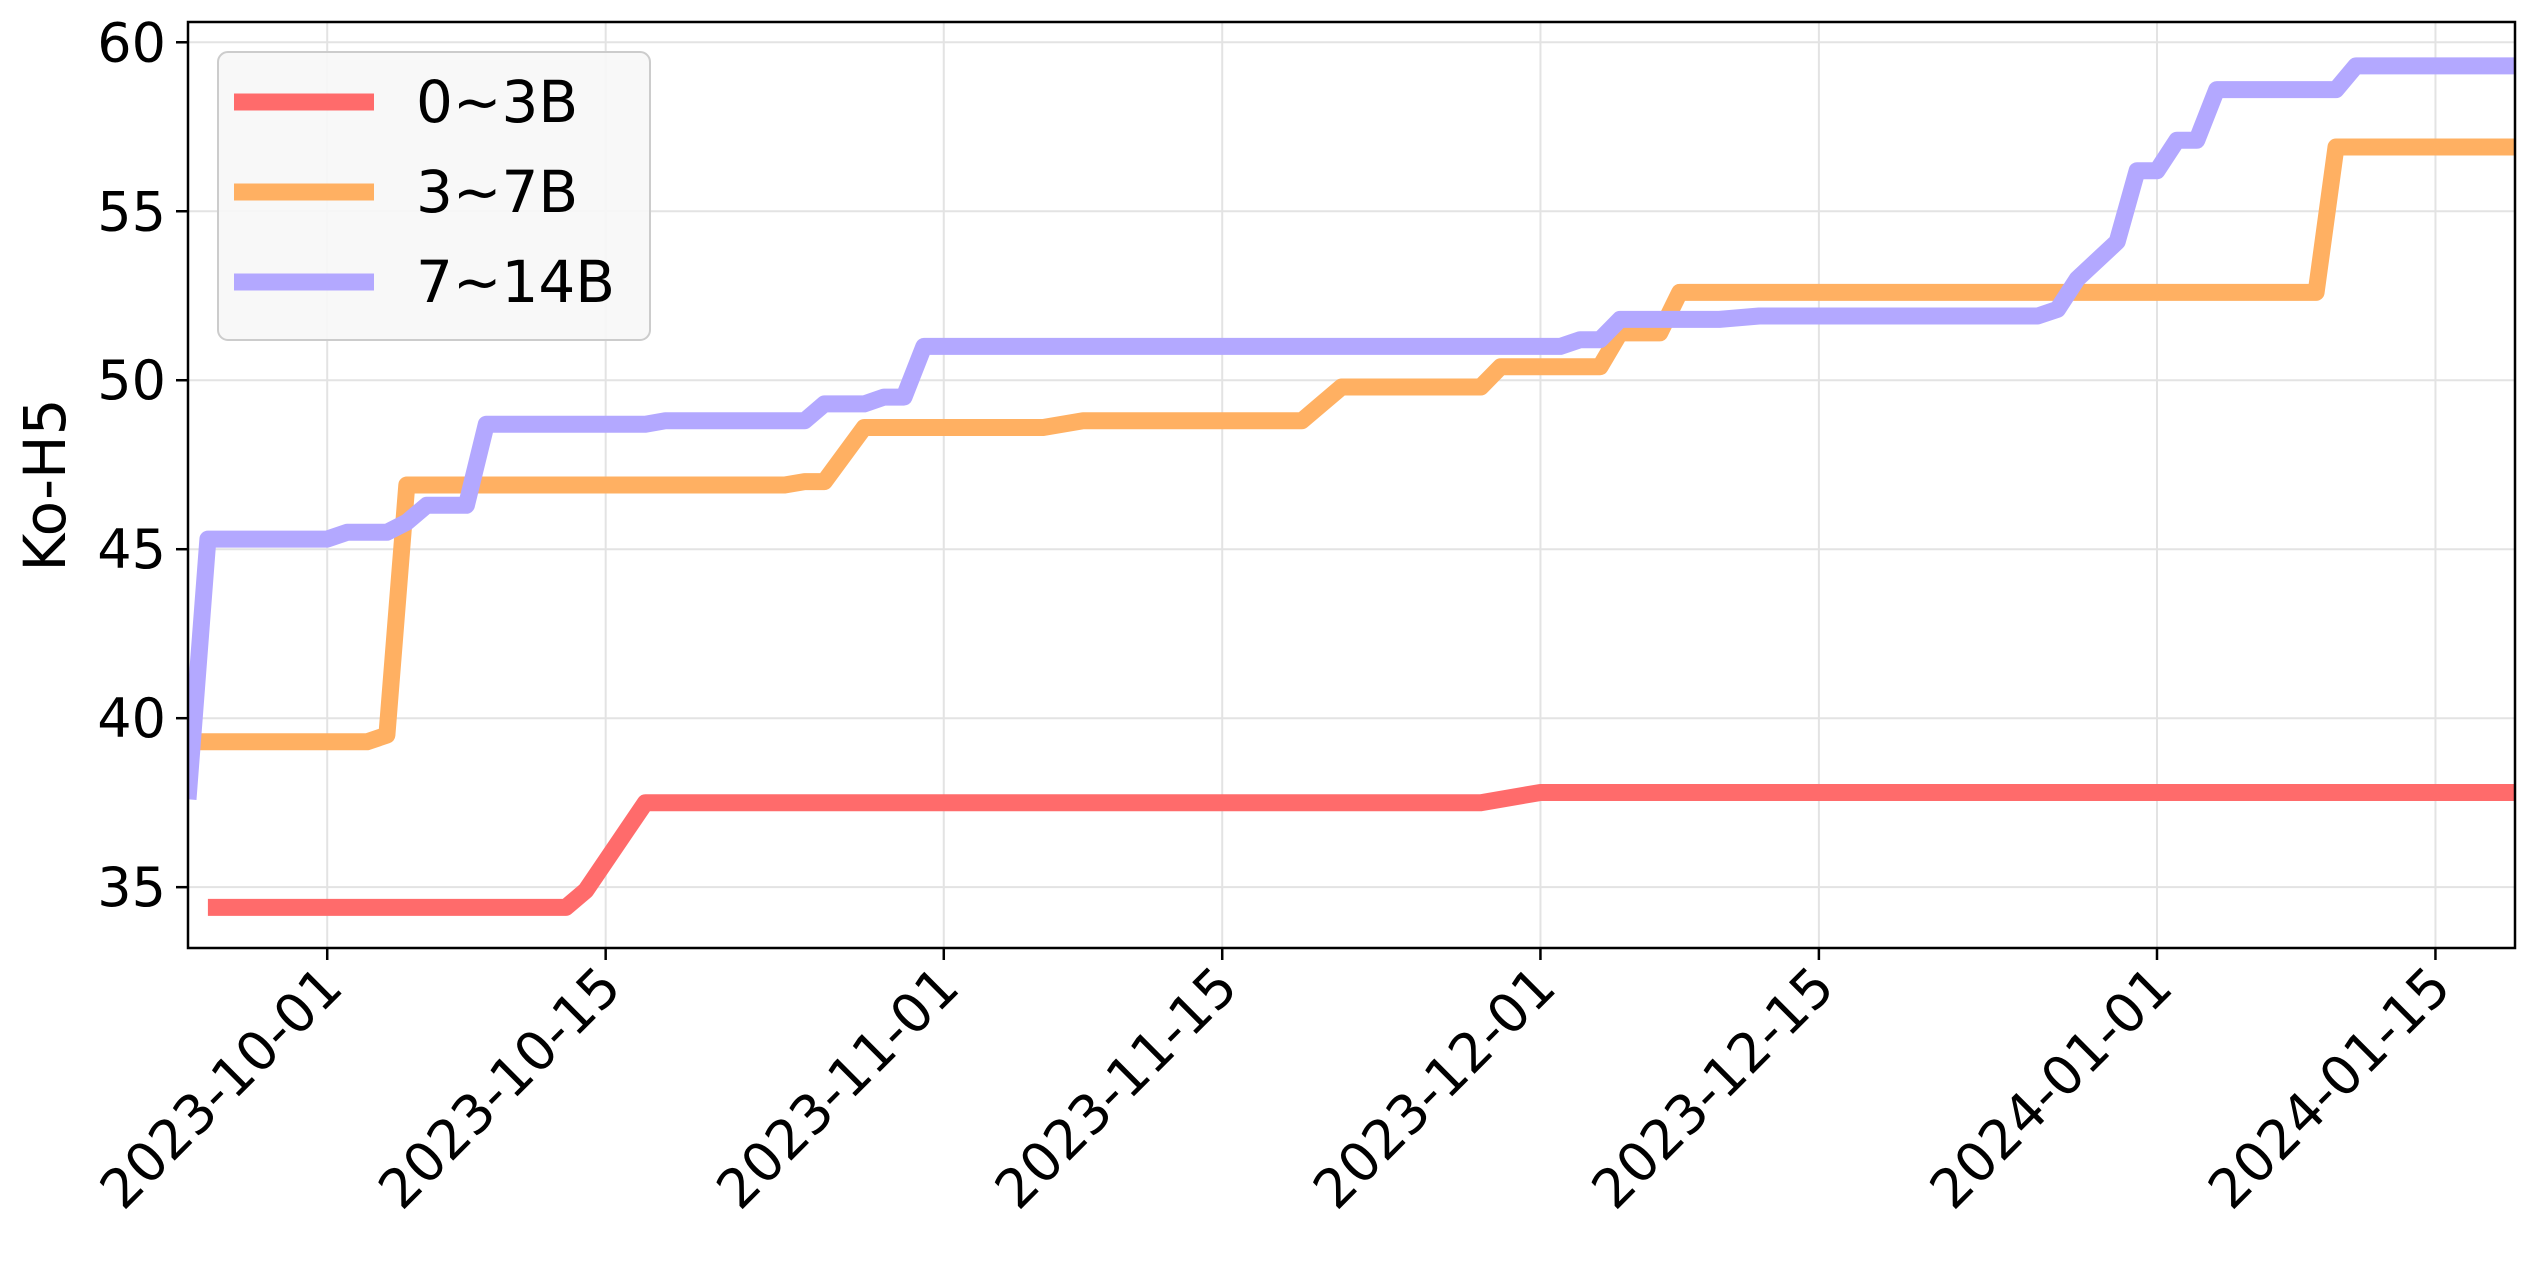  I want to click on x-tick-label: 2024-01-01, so click(2051, 1088).